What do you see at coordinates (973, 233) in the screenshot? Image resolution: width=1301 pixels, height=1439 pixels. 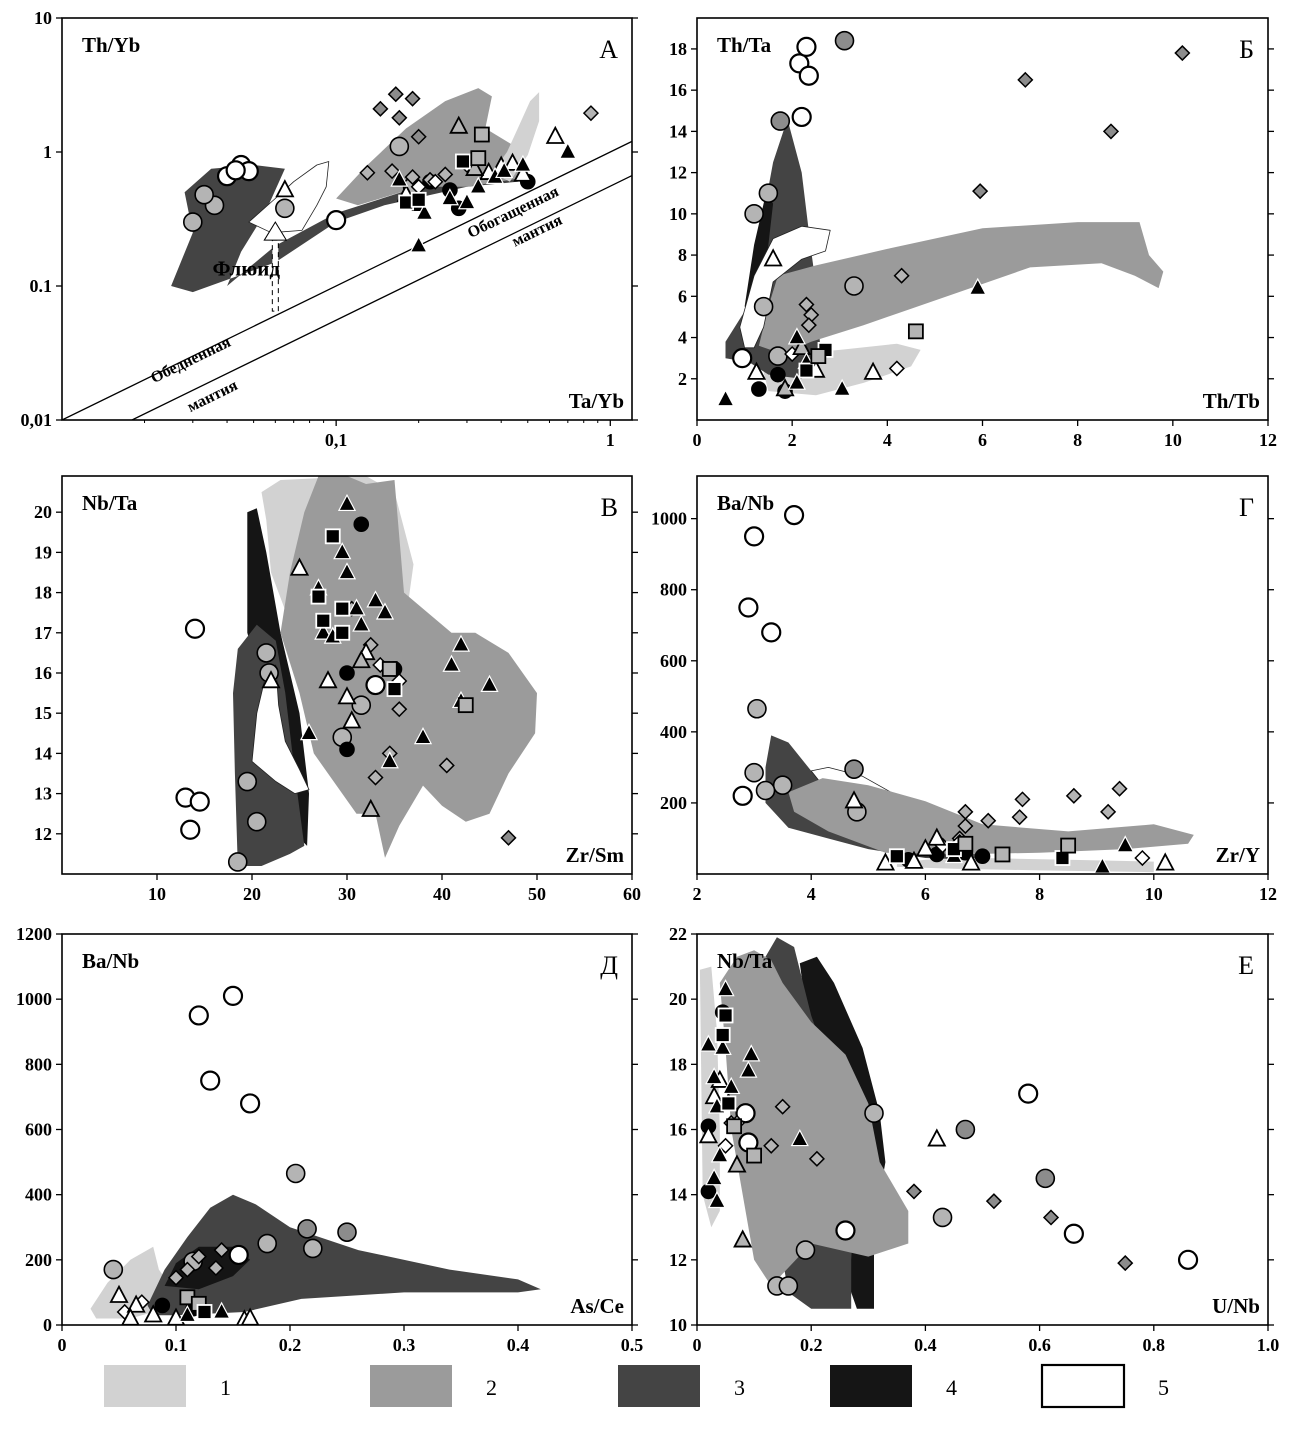 I see `panel-B: 0 2 4 6 8 10 12 2 4 6 8 10 12 14 16 18 Th/Ta Th/Tb Б` at bounding box center [973, 233].